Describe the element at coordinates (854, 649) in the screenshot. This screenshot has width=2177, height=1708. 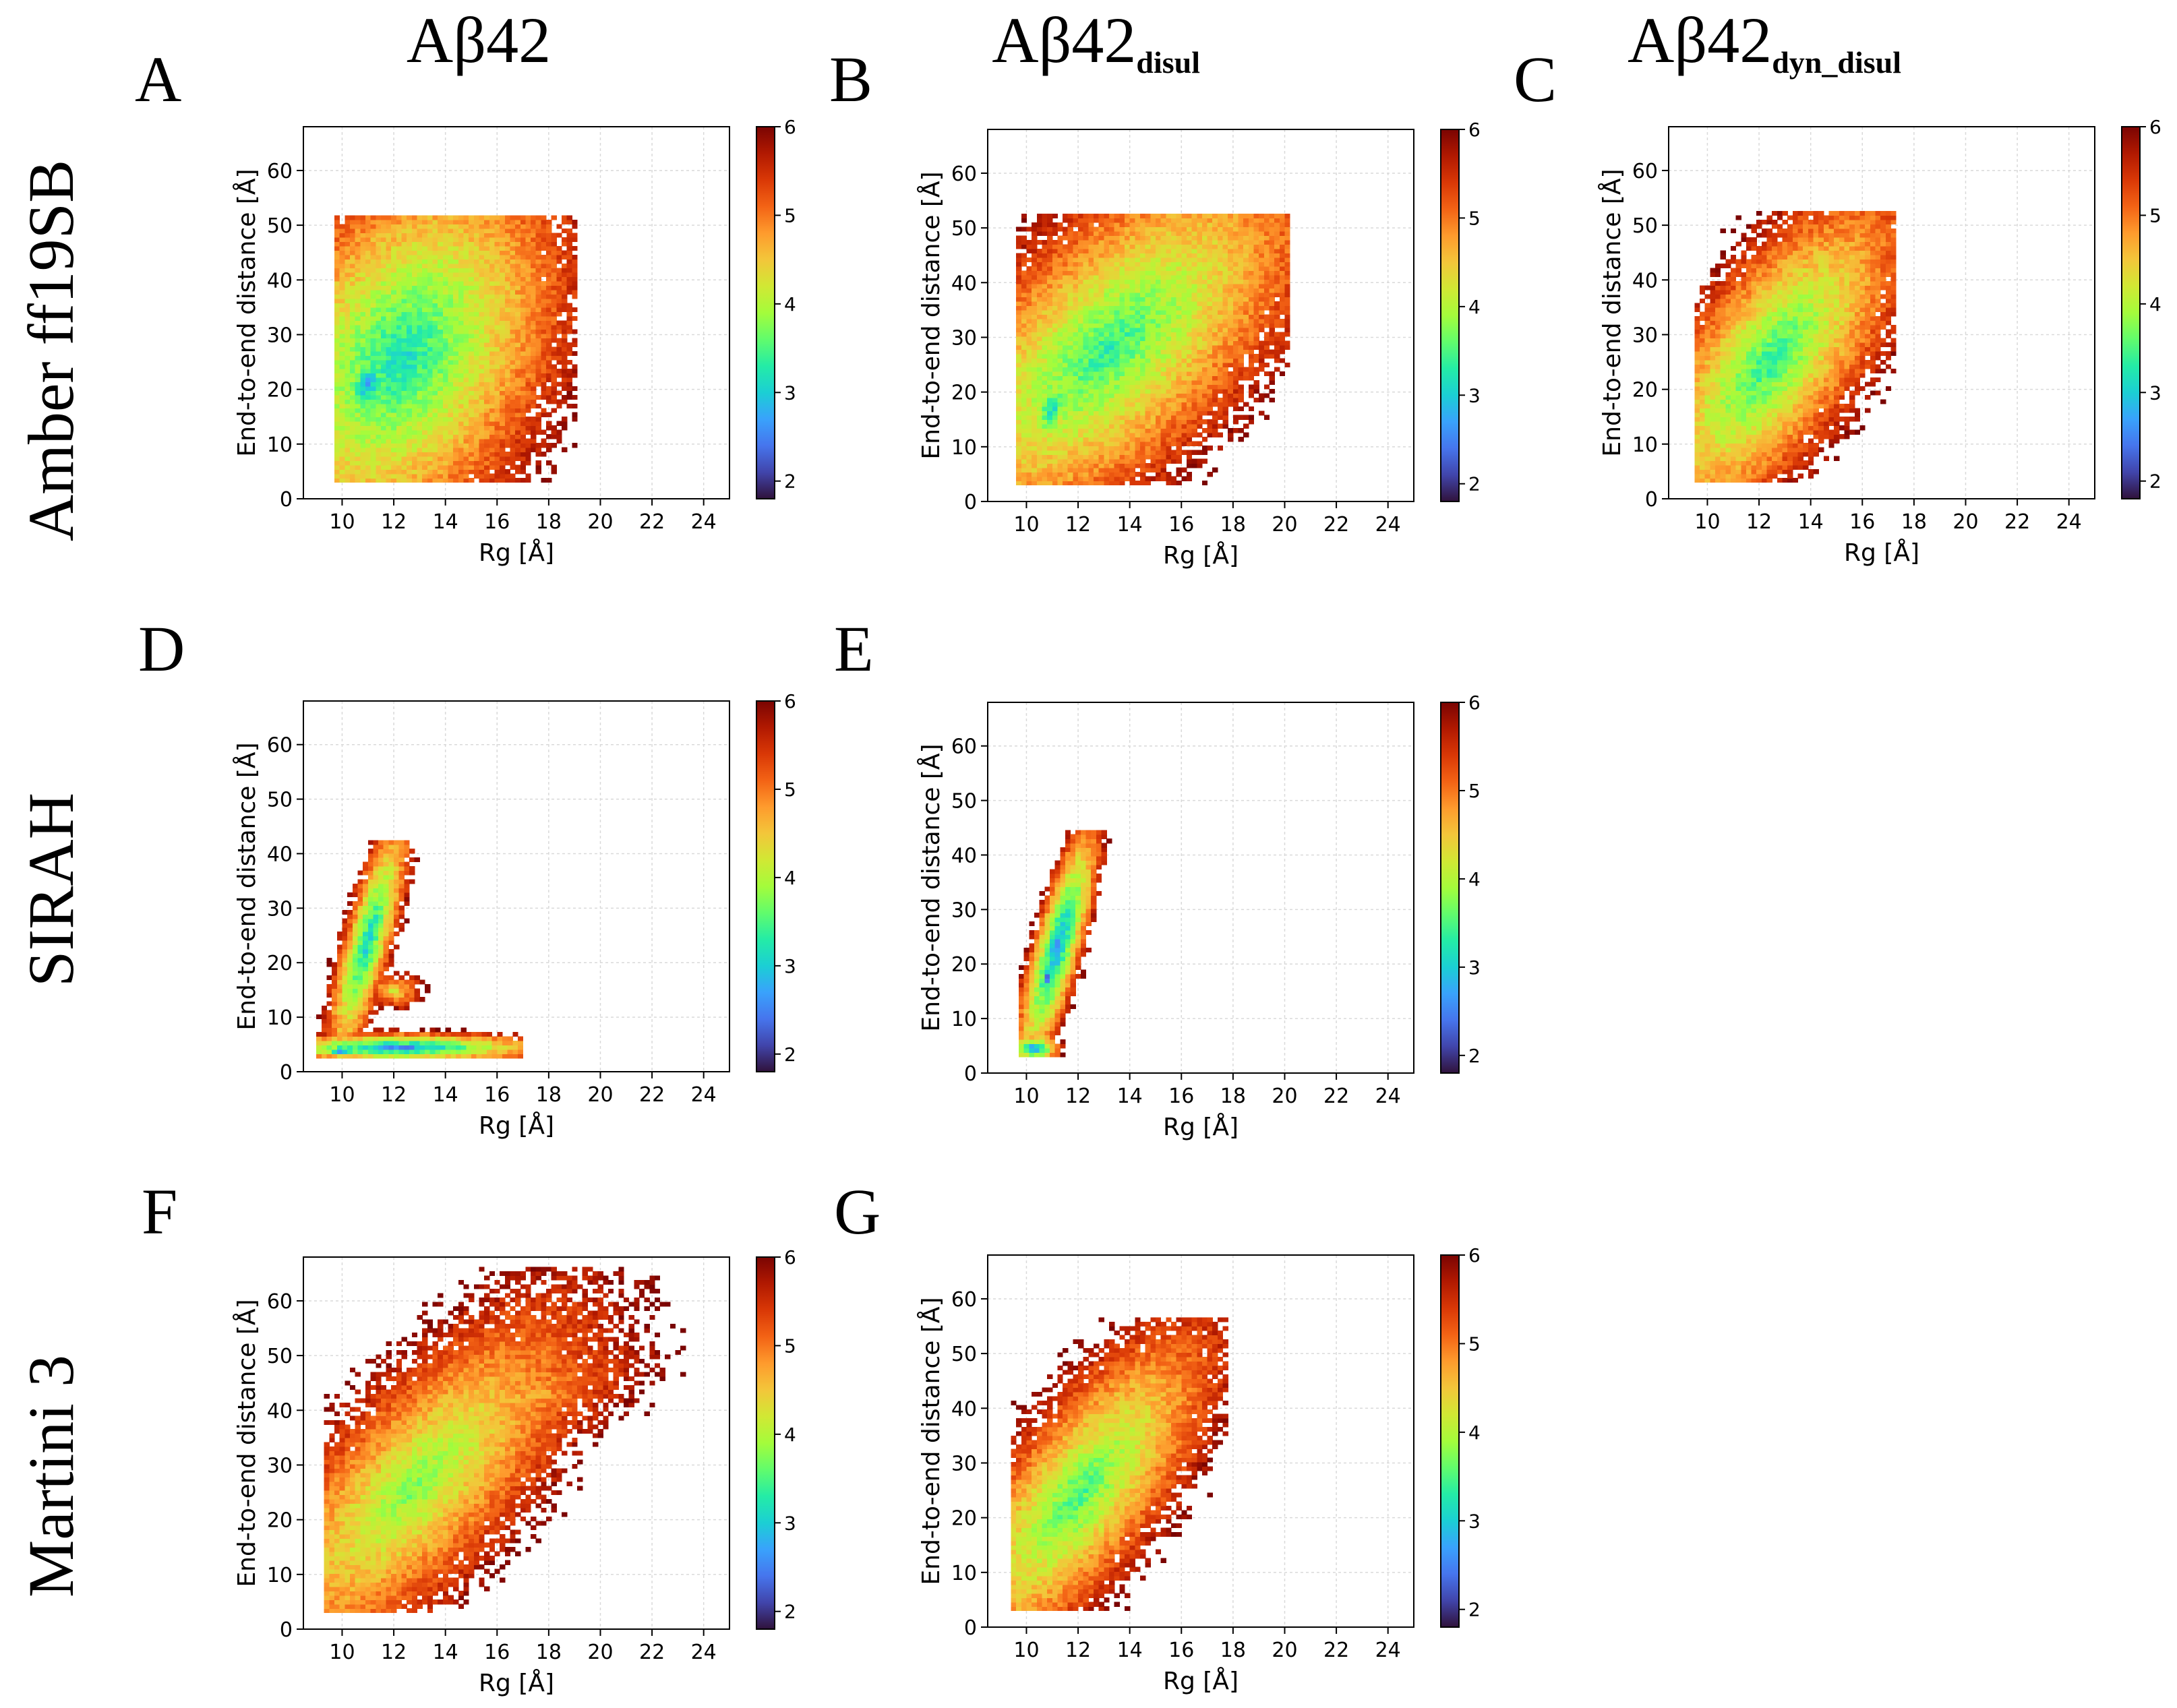
I see `panel-letter-e: E` at that location.